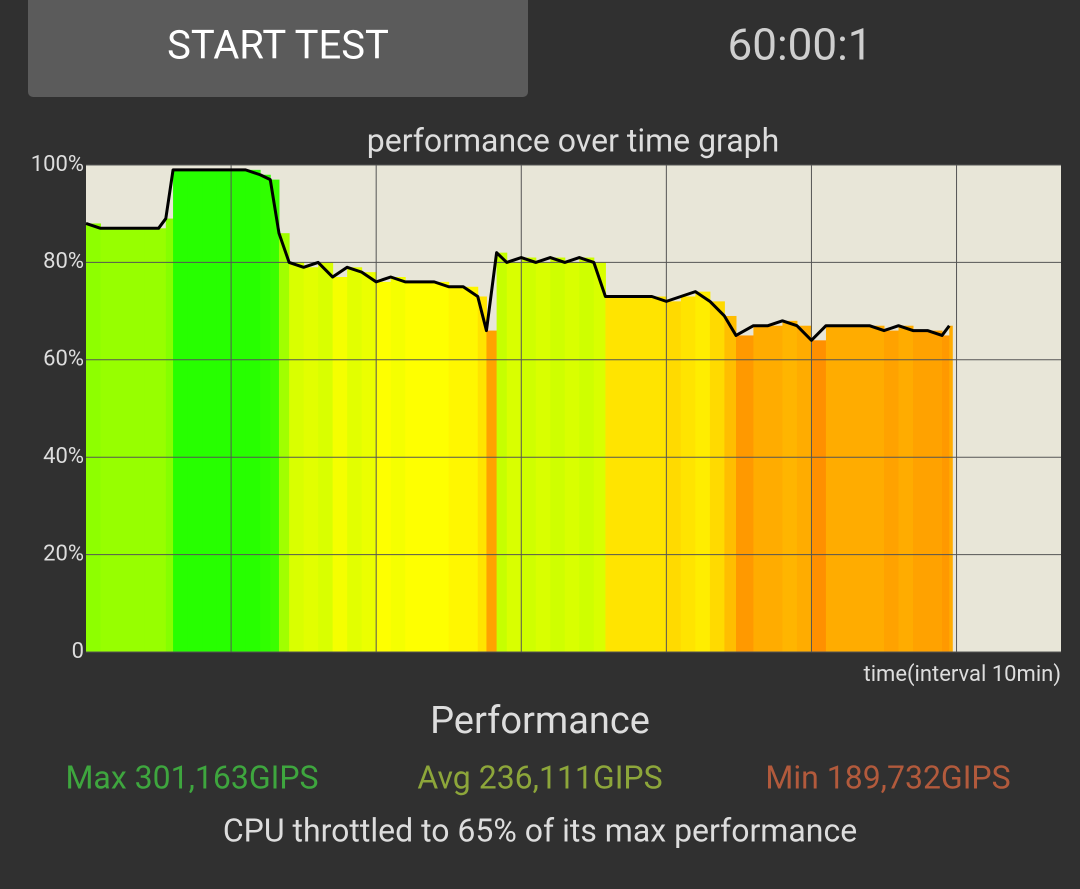 The width and height of the screenshot is (1080, 889). I want to click on y-tick-label: 80%, so click(63, 261).